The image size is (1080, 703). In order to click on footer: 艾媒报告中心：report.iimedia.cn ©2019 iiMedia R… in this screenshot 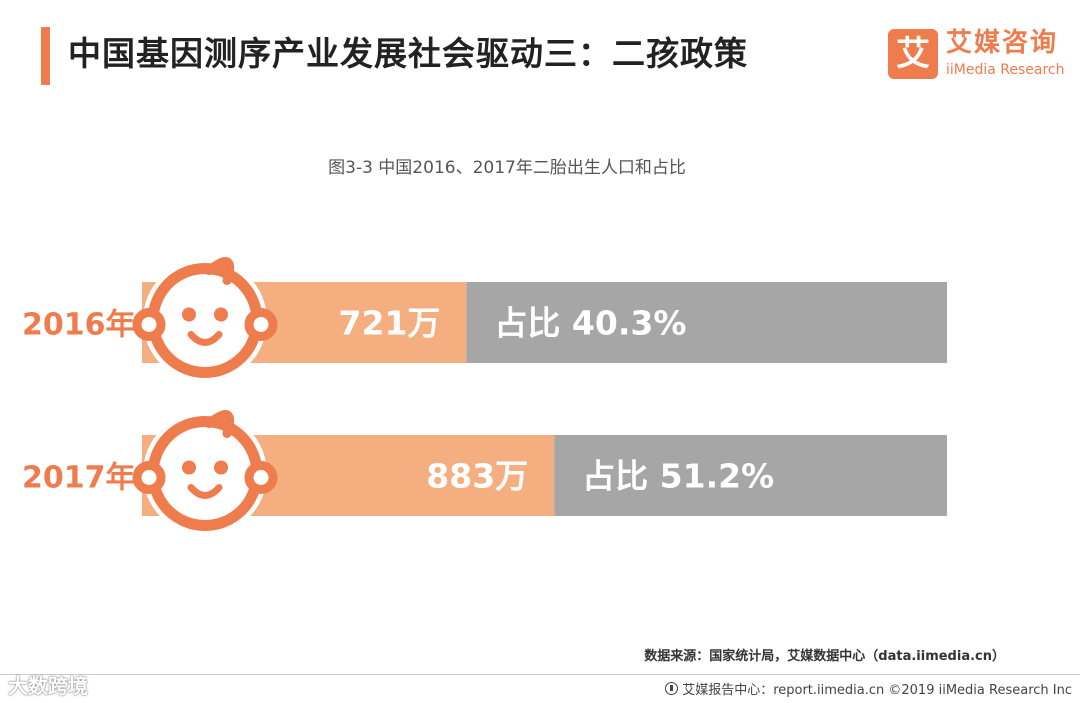, I will do `click(868, 688)`.